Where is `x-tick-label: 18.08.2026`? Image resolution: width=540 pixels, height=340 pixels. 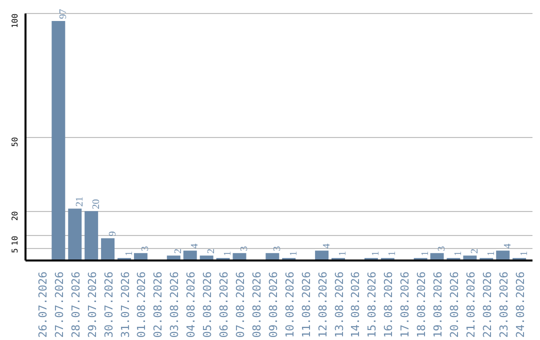 x-tick-label: 18.08.2026 is located at coordinates (421, 304).